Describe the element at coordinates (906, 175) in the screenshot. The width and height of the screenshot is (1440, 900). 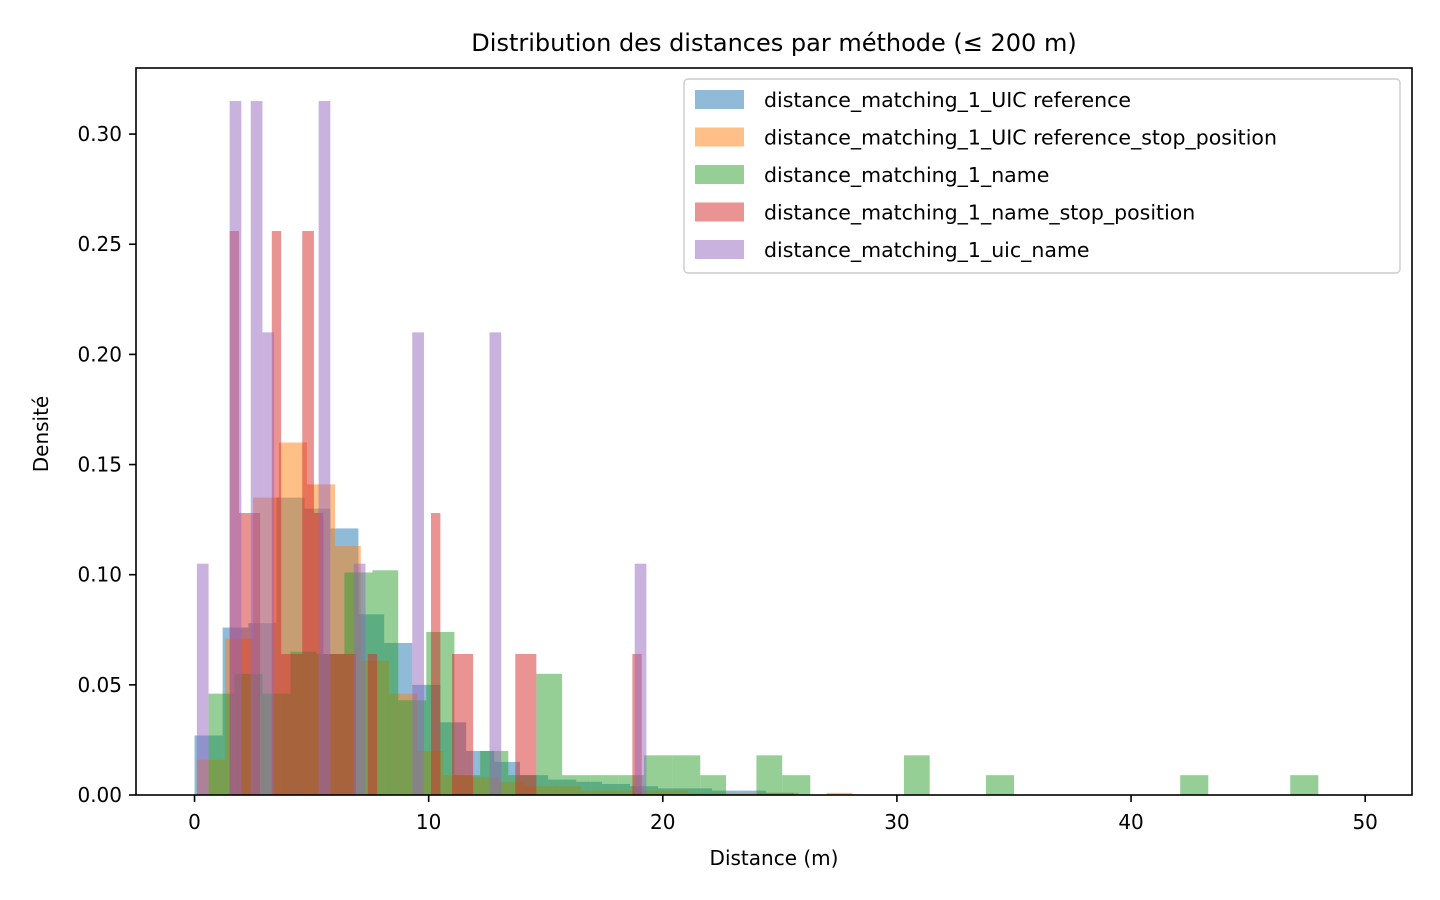
I see `legend-label: distance_matching_1_name` at that location.